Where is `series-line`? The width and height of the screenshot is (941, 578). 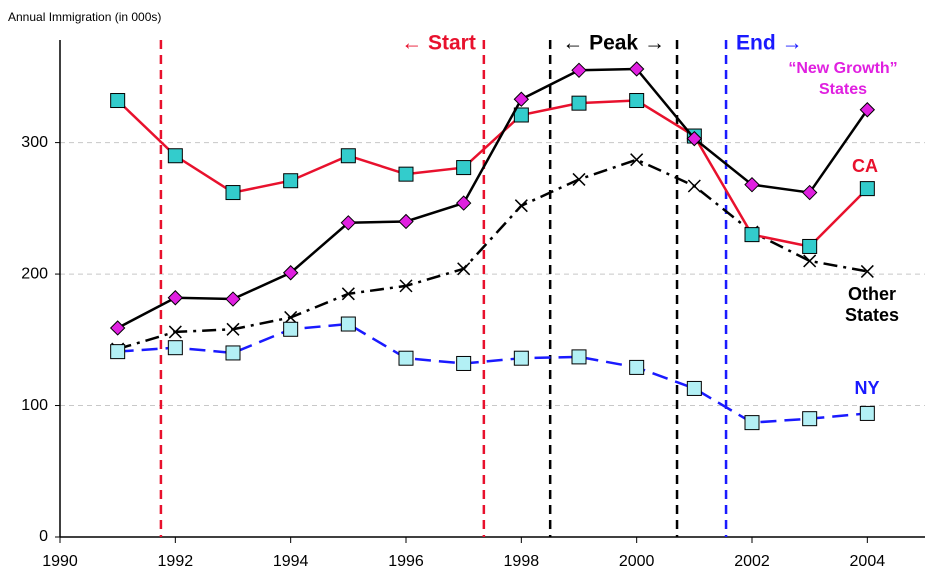 series-line is located at coordinates (492, 373).